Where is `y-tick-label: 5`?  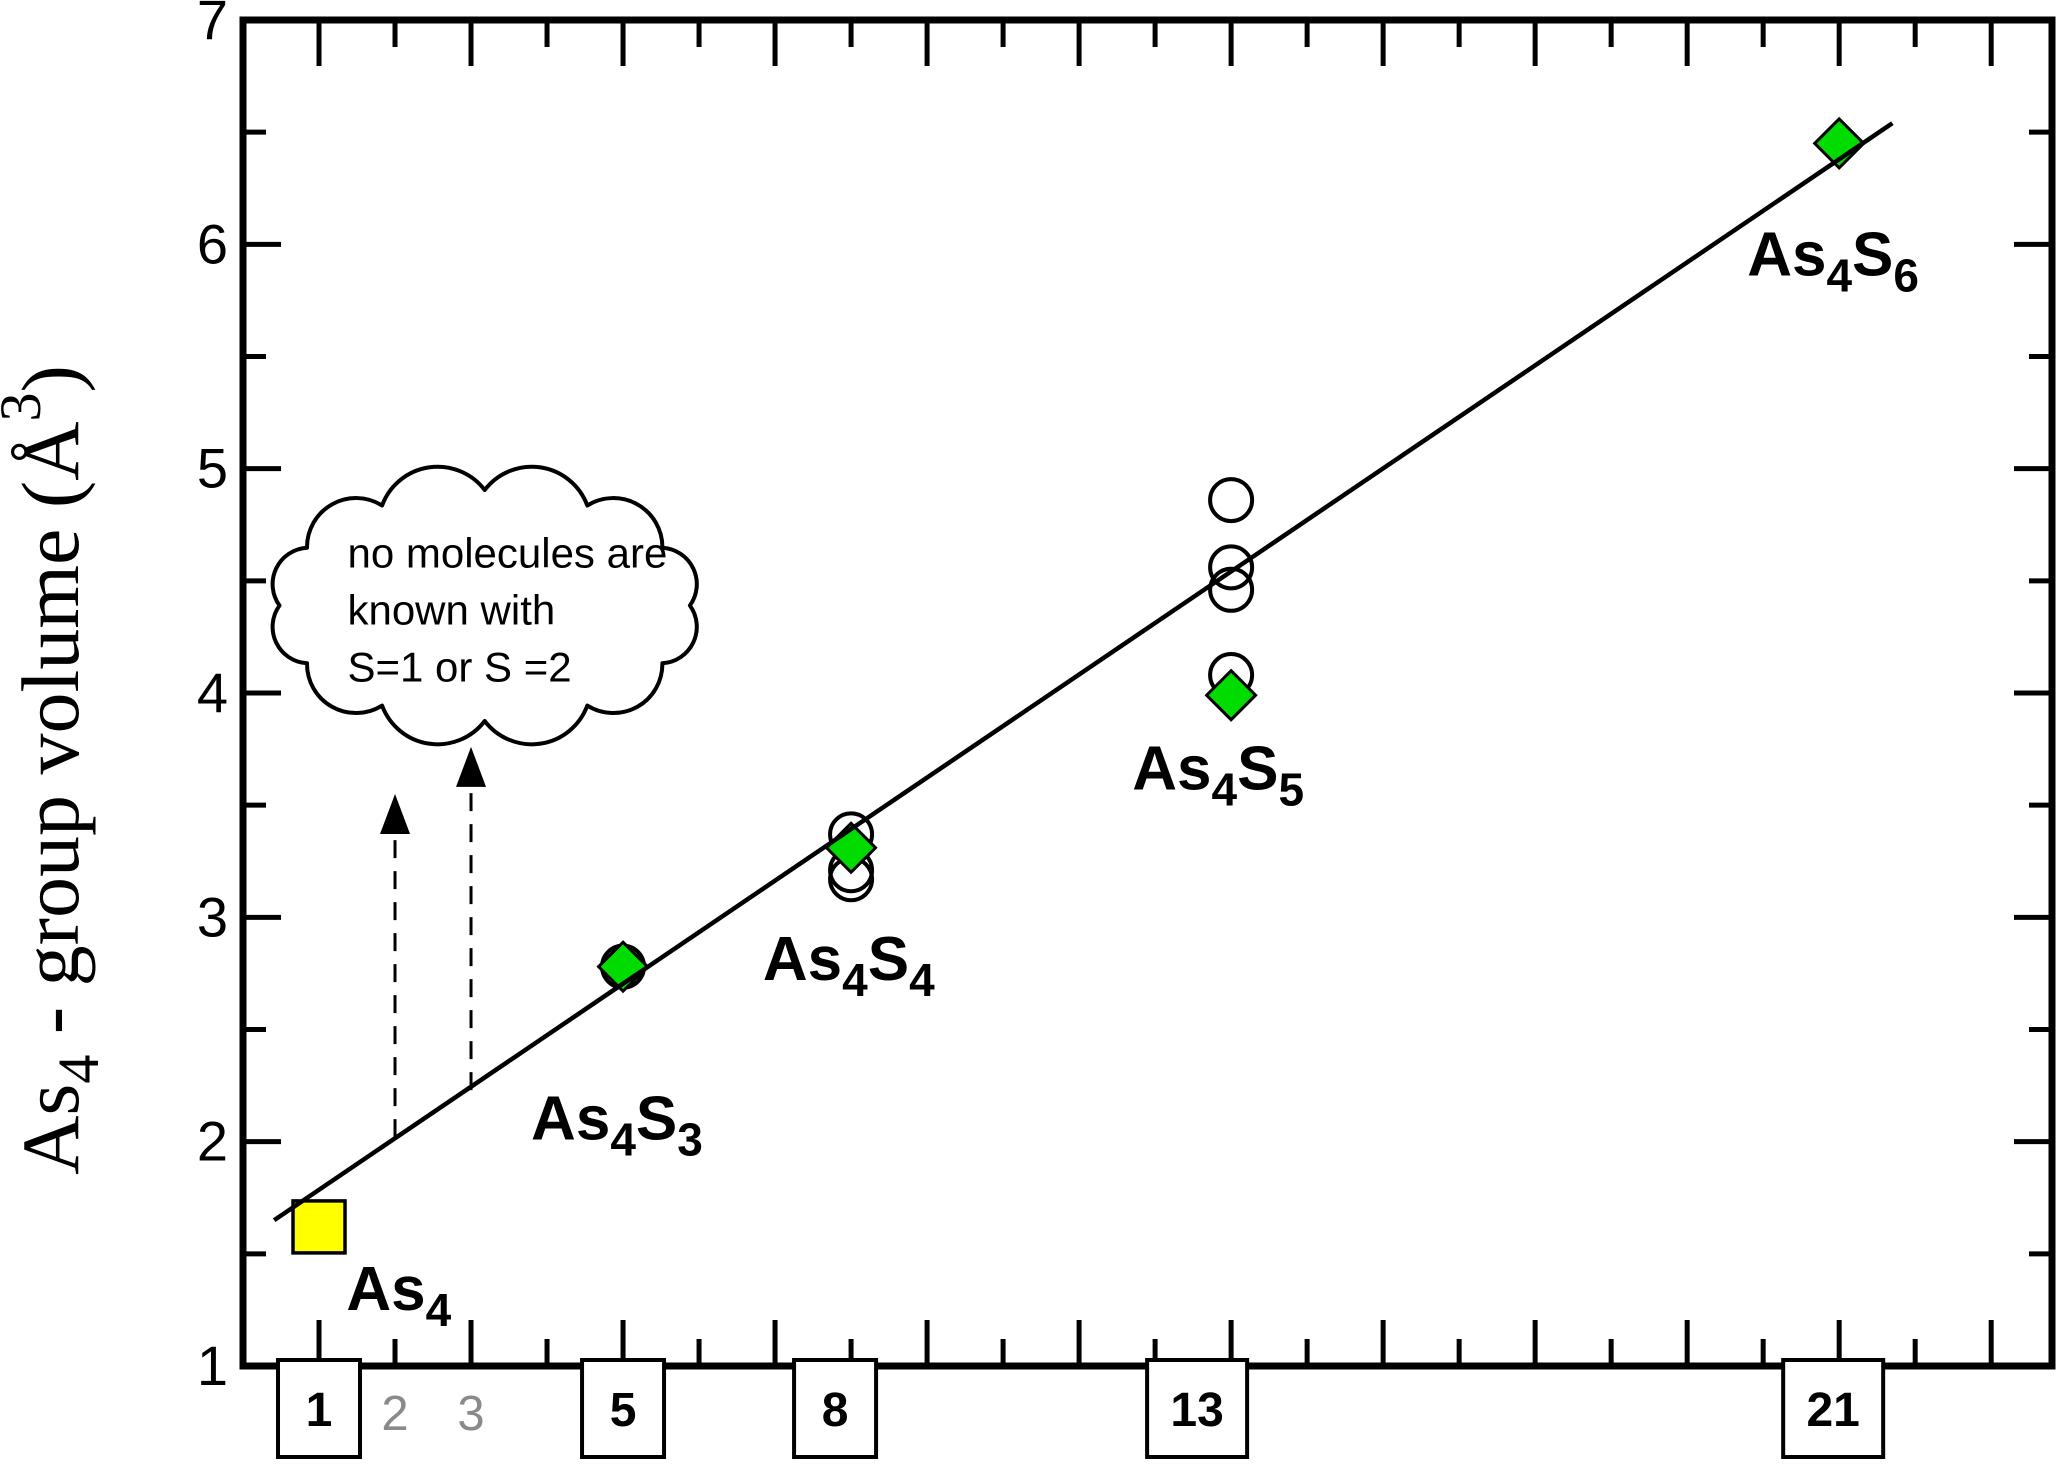 y-tick-label: 5 is located at coordinates (212, 468).